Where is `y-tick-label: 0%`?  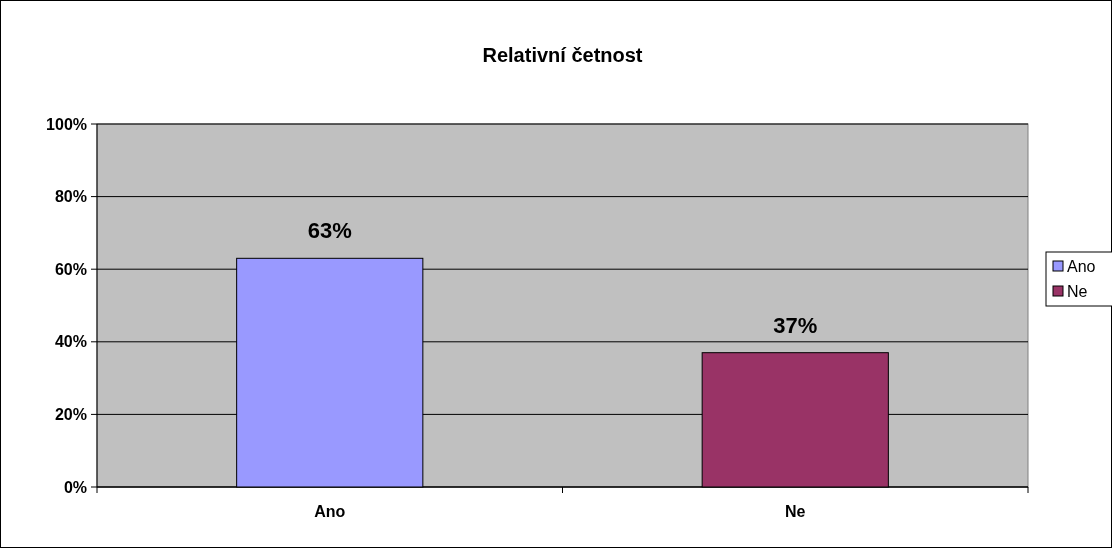
y-tick-label: 0% is located at coordinates (75, 487).